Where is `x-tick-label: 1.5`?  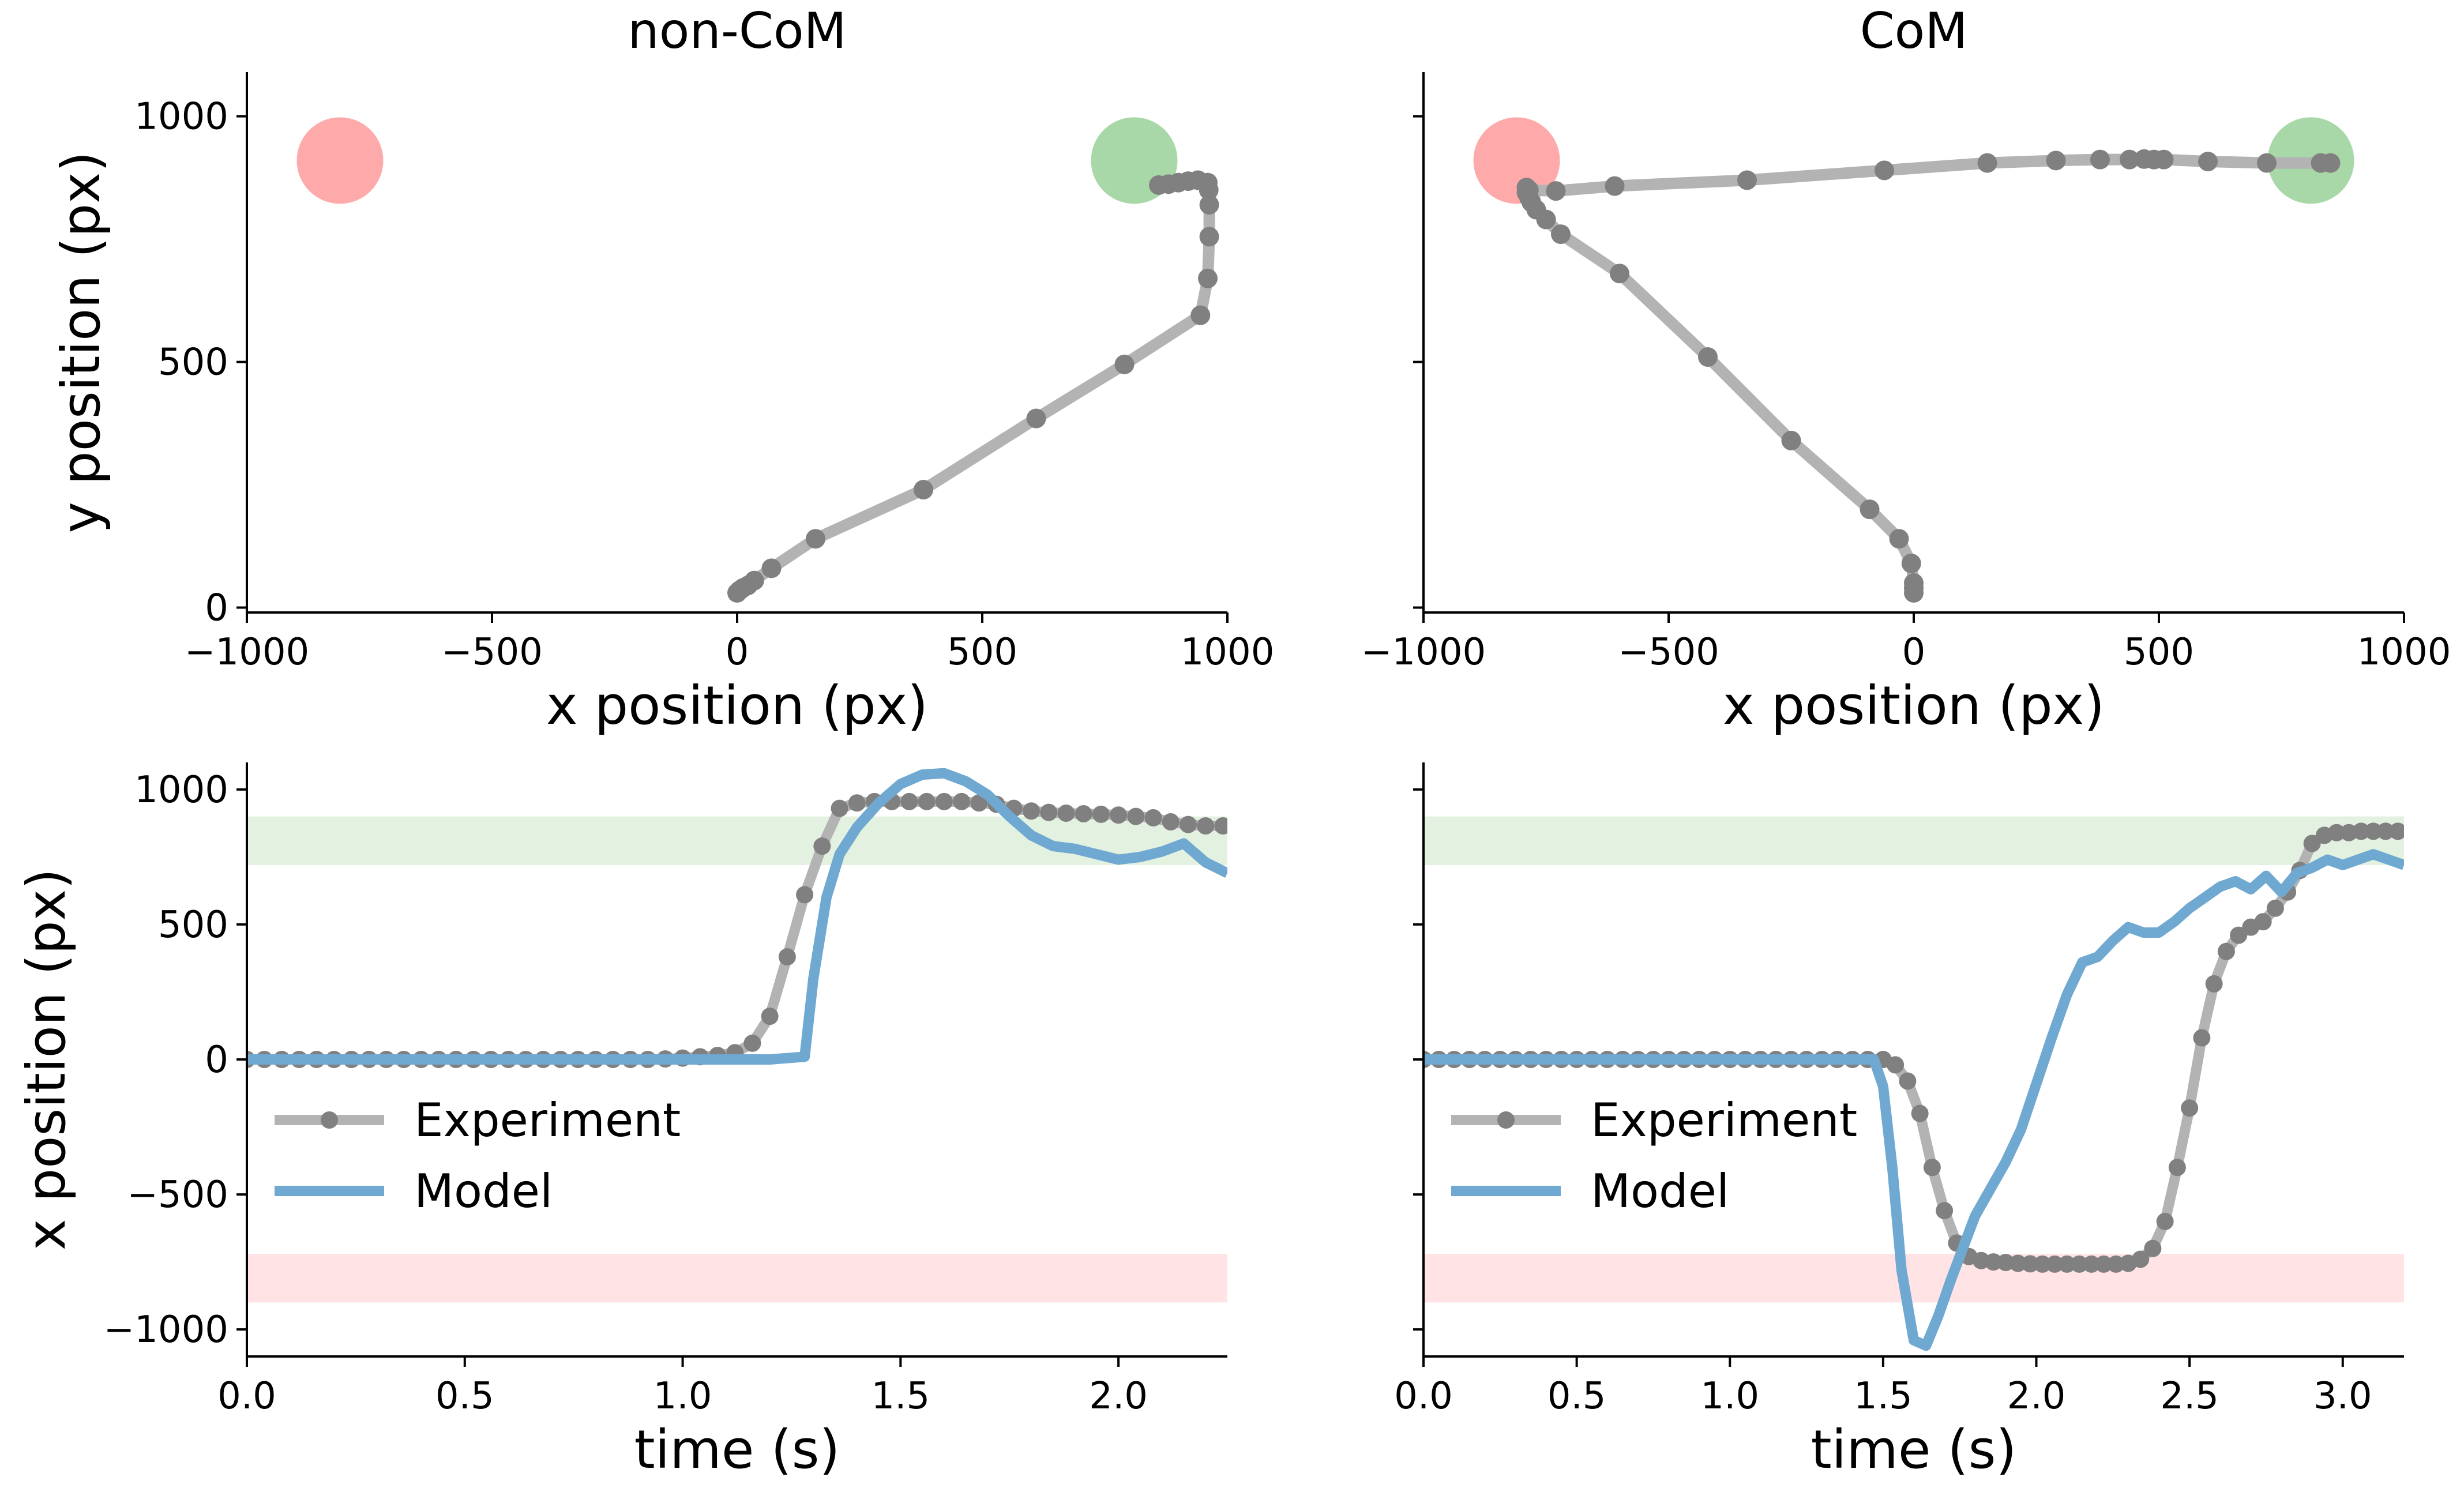
x-tick-label: 1.5 is located at coordinates (1883, 1397).